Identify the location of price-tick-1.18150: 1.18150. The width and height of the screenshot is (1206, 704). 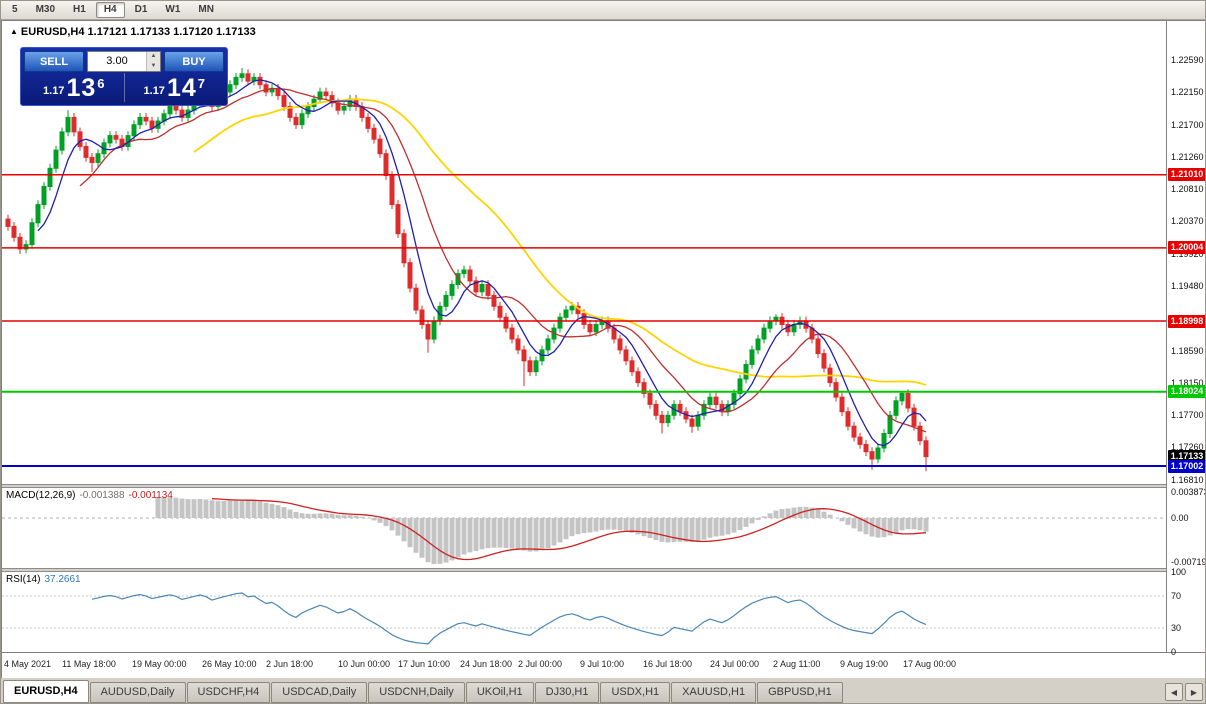
(1187, 382).